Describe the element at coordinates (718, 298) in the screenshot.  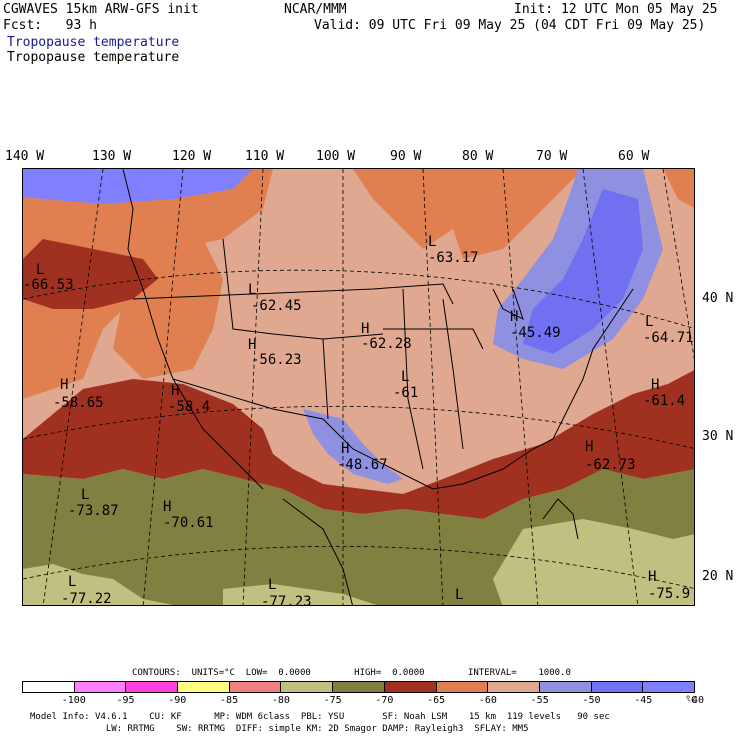
I see `lat-label: 40 N` at that location.